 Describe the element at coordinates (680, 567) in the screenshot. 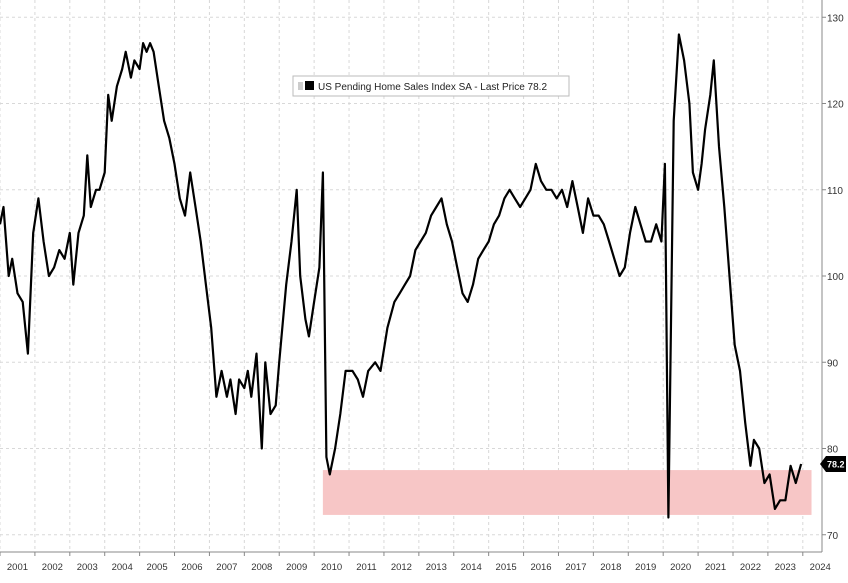

I see `x-tick-label: 2020` at that location.